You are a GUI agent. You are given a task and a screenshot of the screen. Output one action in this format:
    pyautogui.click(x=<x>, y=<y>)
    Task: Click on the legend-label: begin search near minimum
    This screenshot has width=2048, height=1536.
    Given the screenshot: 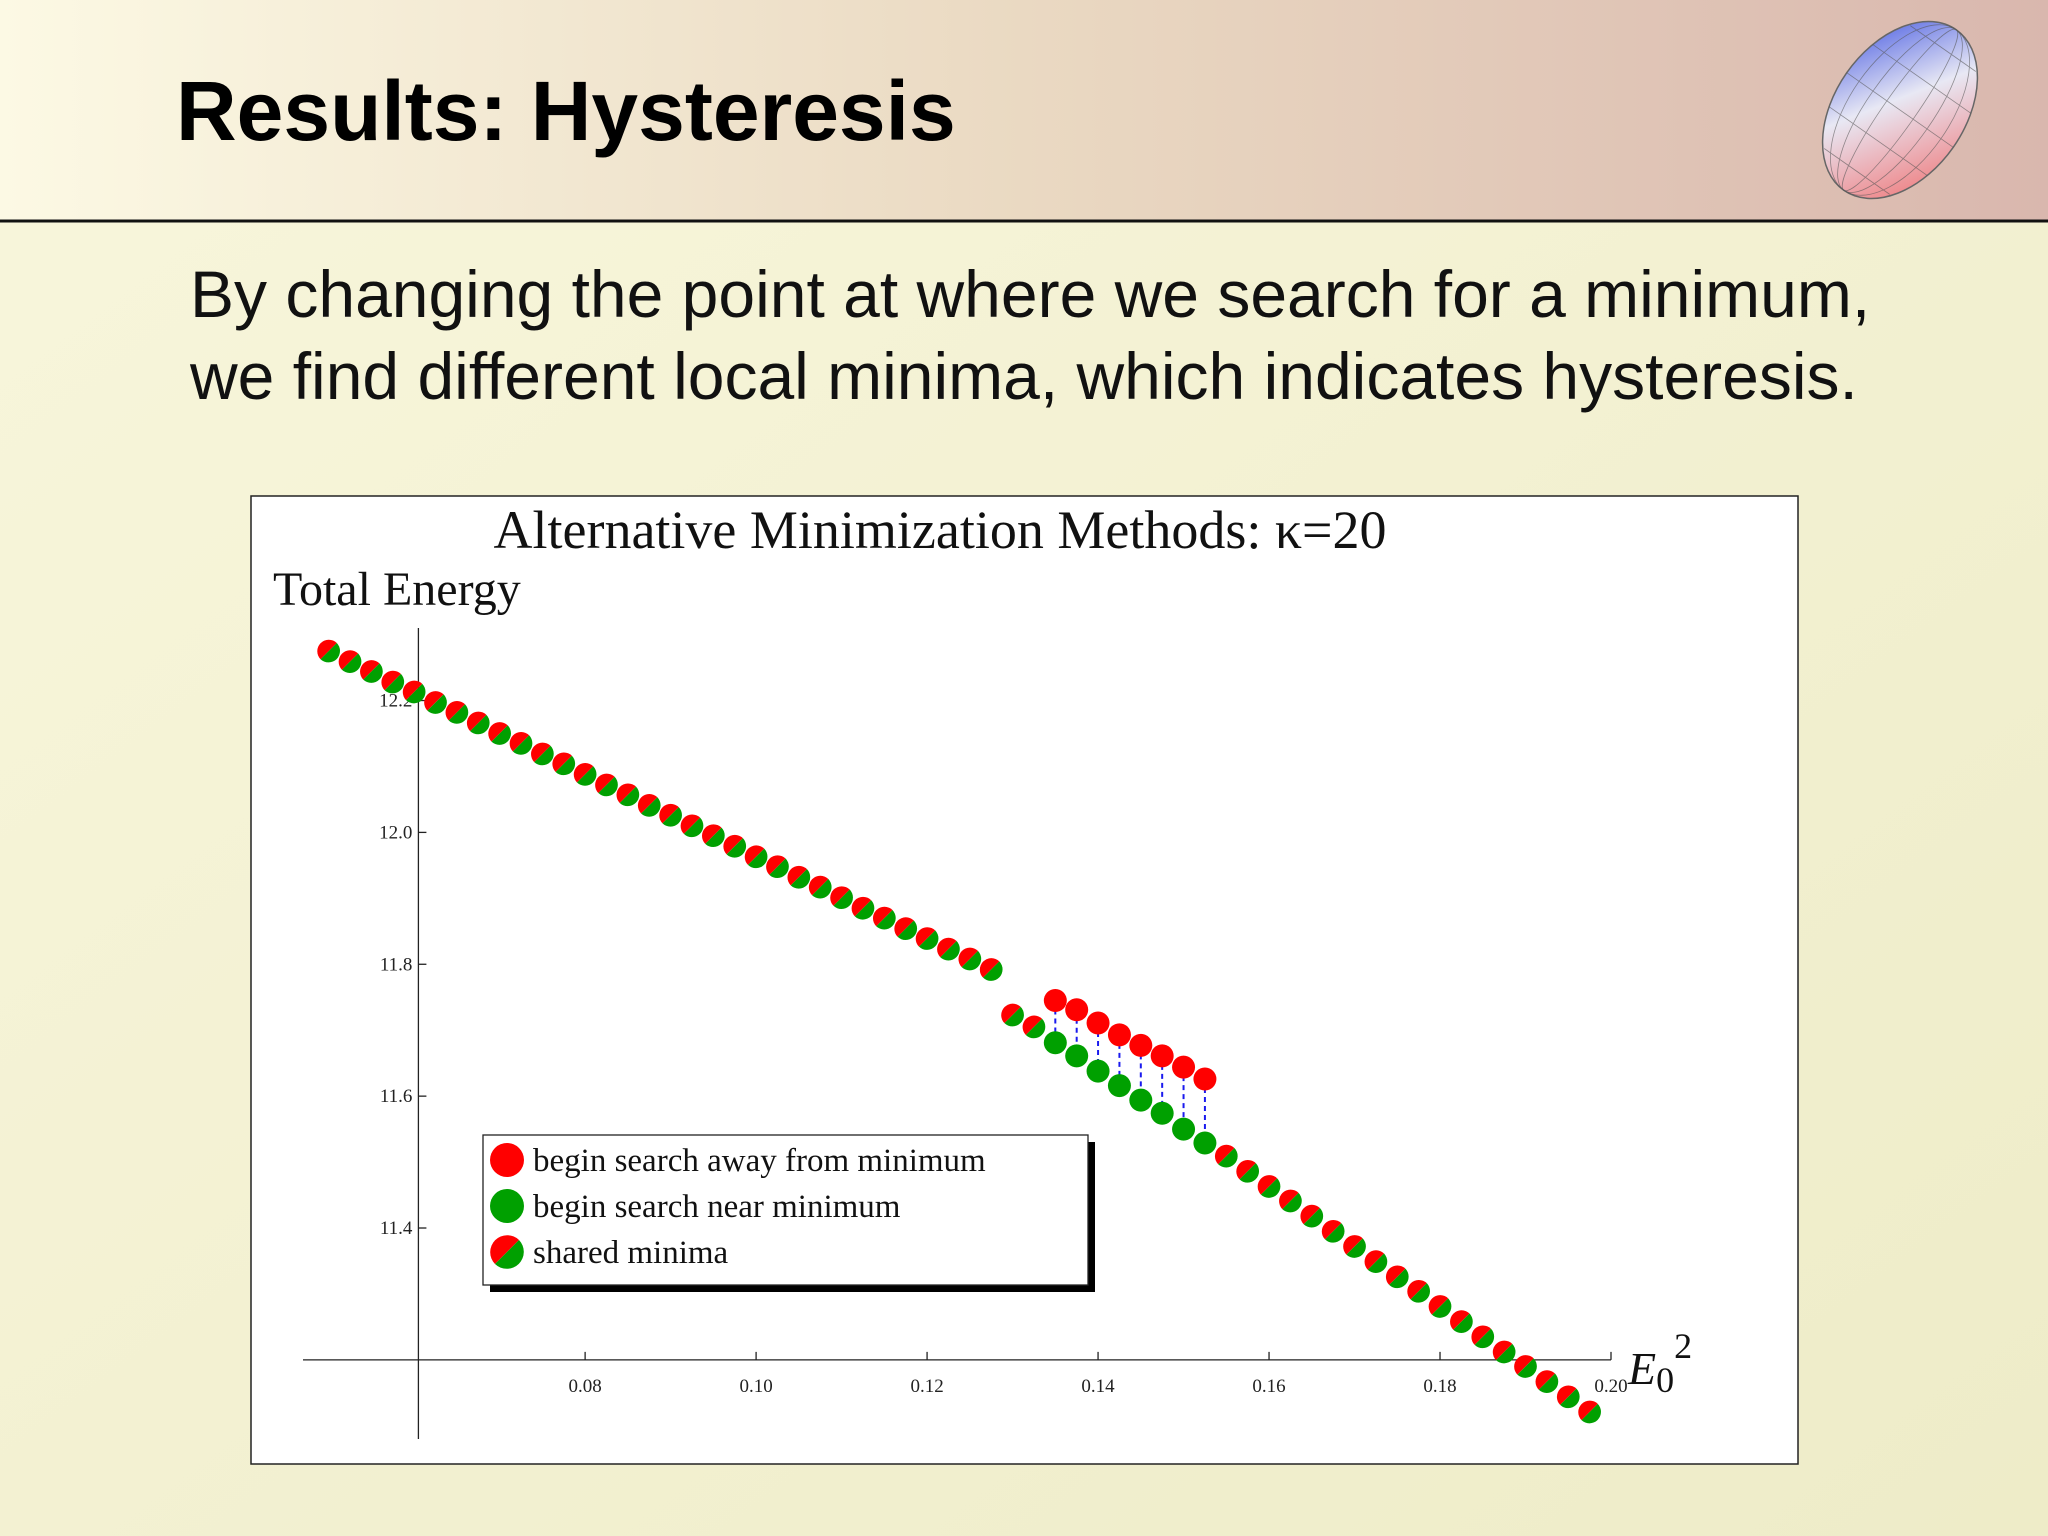 What is the action you would take?
    pyautogui.click(x=717, y=1207)
    